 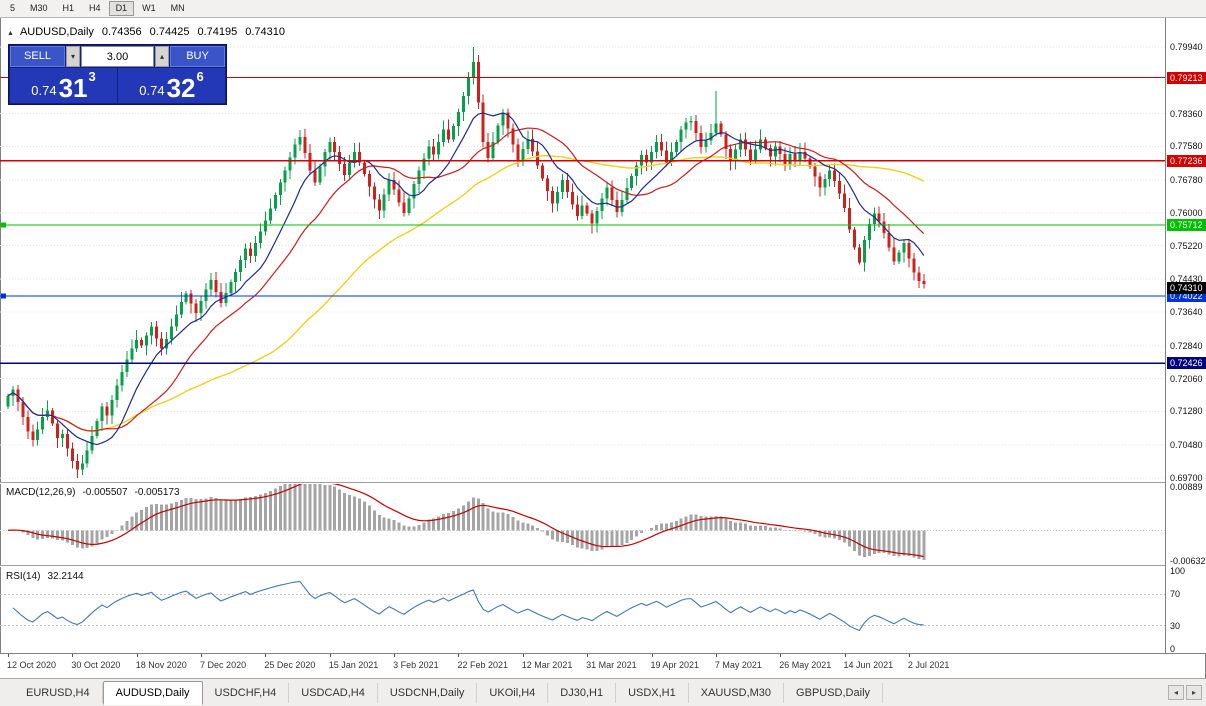 What do you see at coordinates (37, 56) in the screenshot?
I see `sell-button: SELL` at bounding box center [37, 56].